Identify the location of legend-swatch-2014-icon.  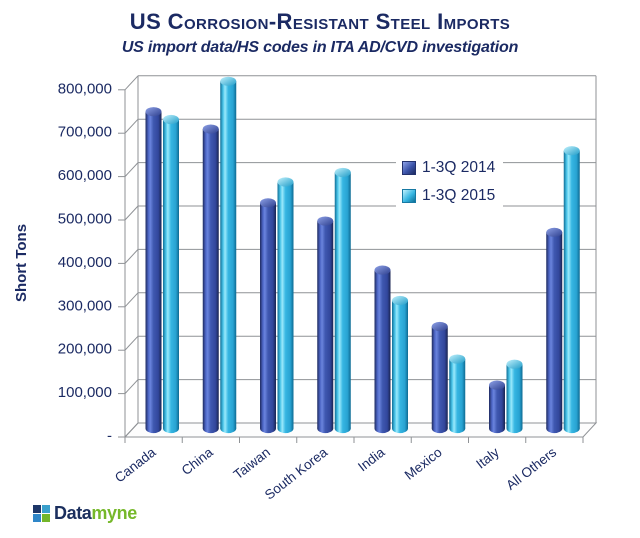
(409, 168).